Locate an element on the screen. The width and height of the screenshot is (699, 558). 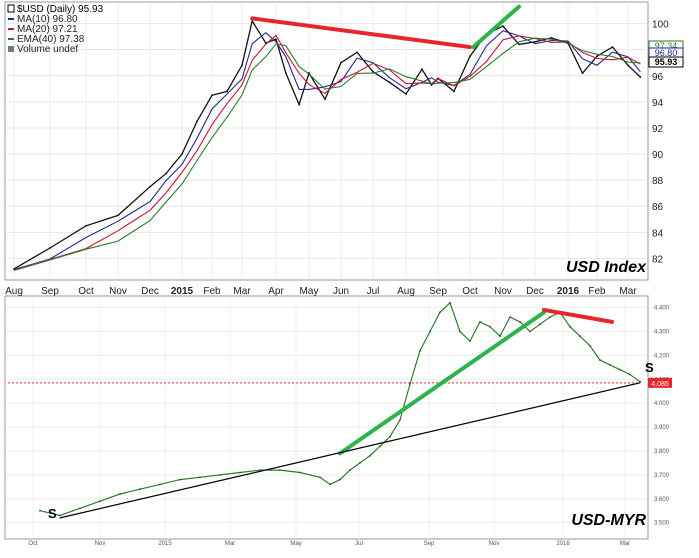
myr-y-tick-label: 4.300 is located at coordinates (662, 332).